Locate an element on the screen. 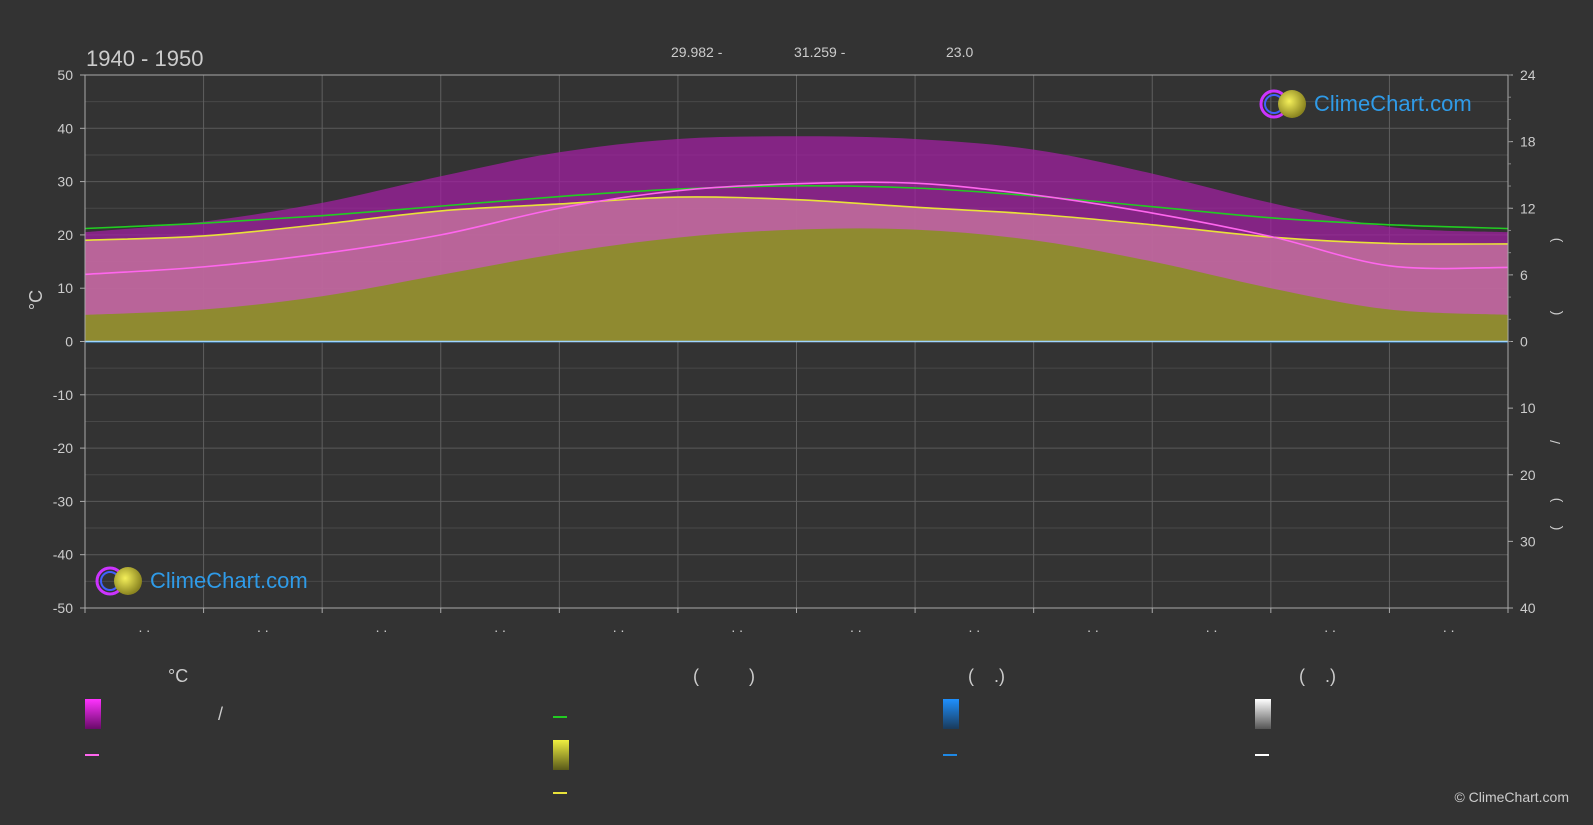 This screenshot has width=1593, height=825. y-tick-label: -20 is located at coordinates (63, 448).